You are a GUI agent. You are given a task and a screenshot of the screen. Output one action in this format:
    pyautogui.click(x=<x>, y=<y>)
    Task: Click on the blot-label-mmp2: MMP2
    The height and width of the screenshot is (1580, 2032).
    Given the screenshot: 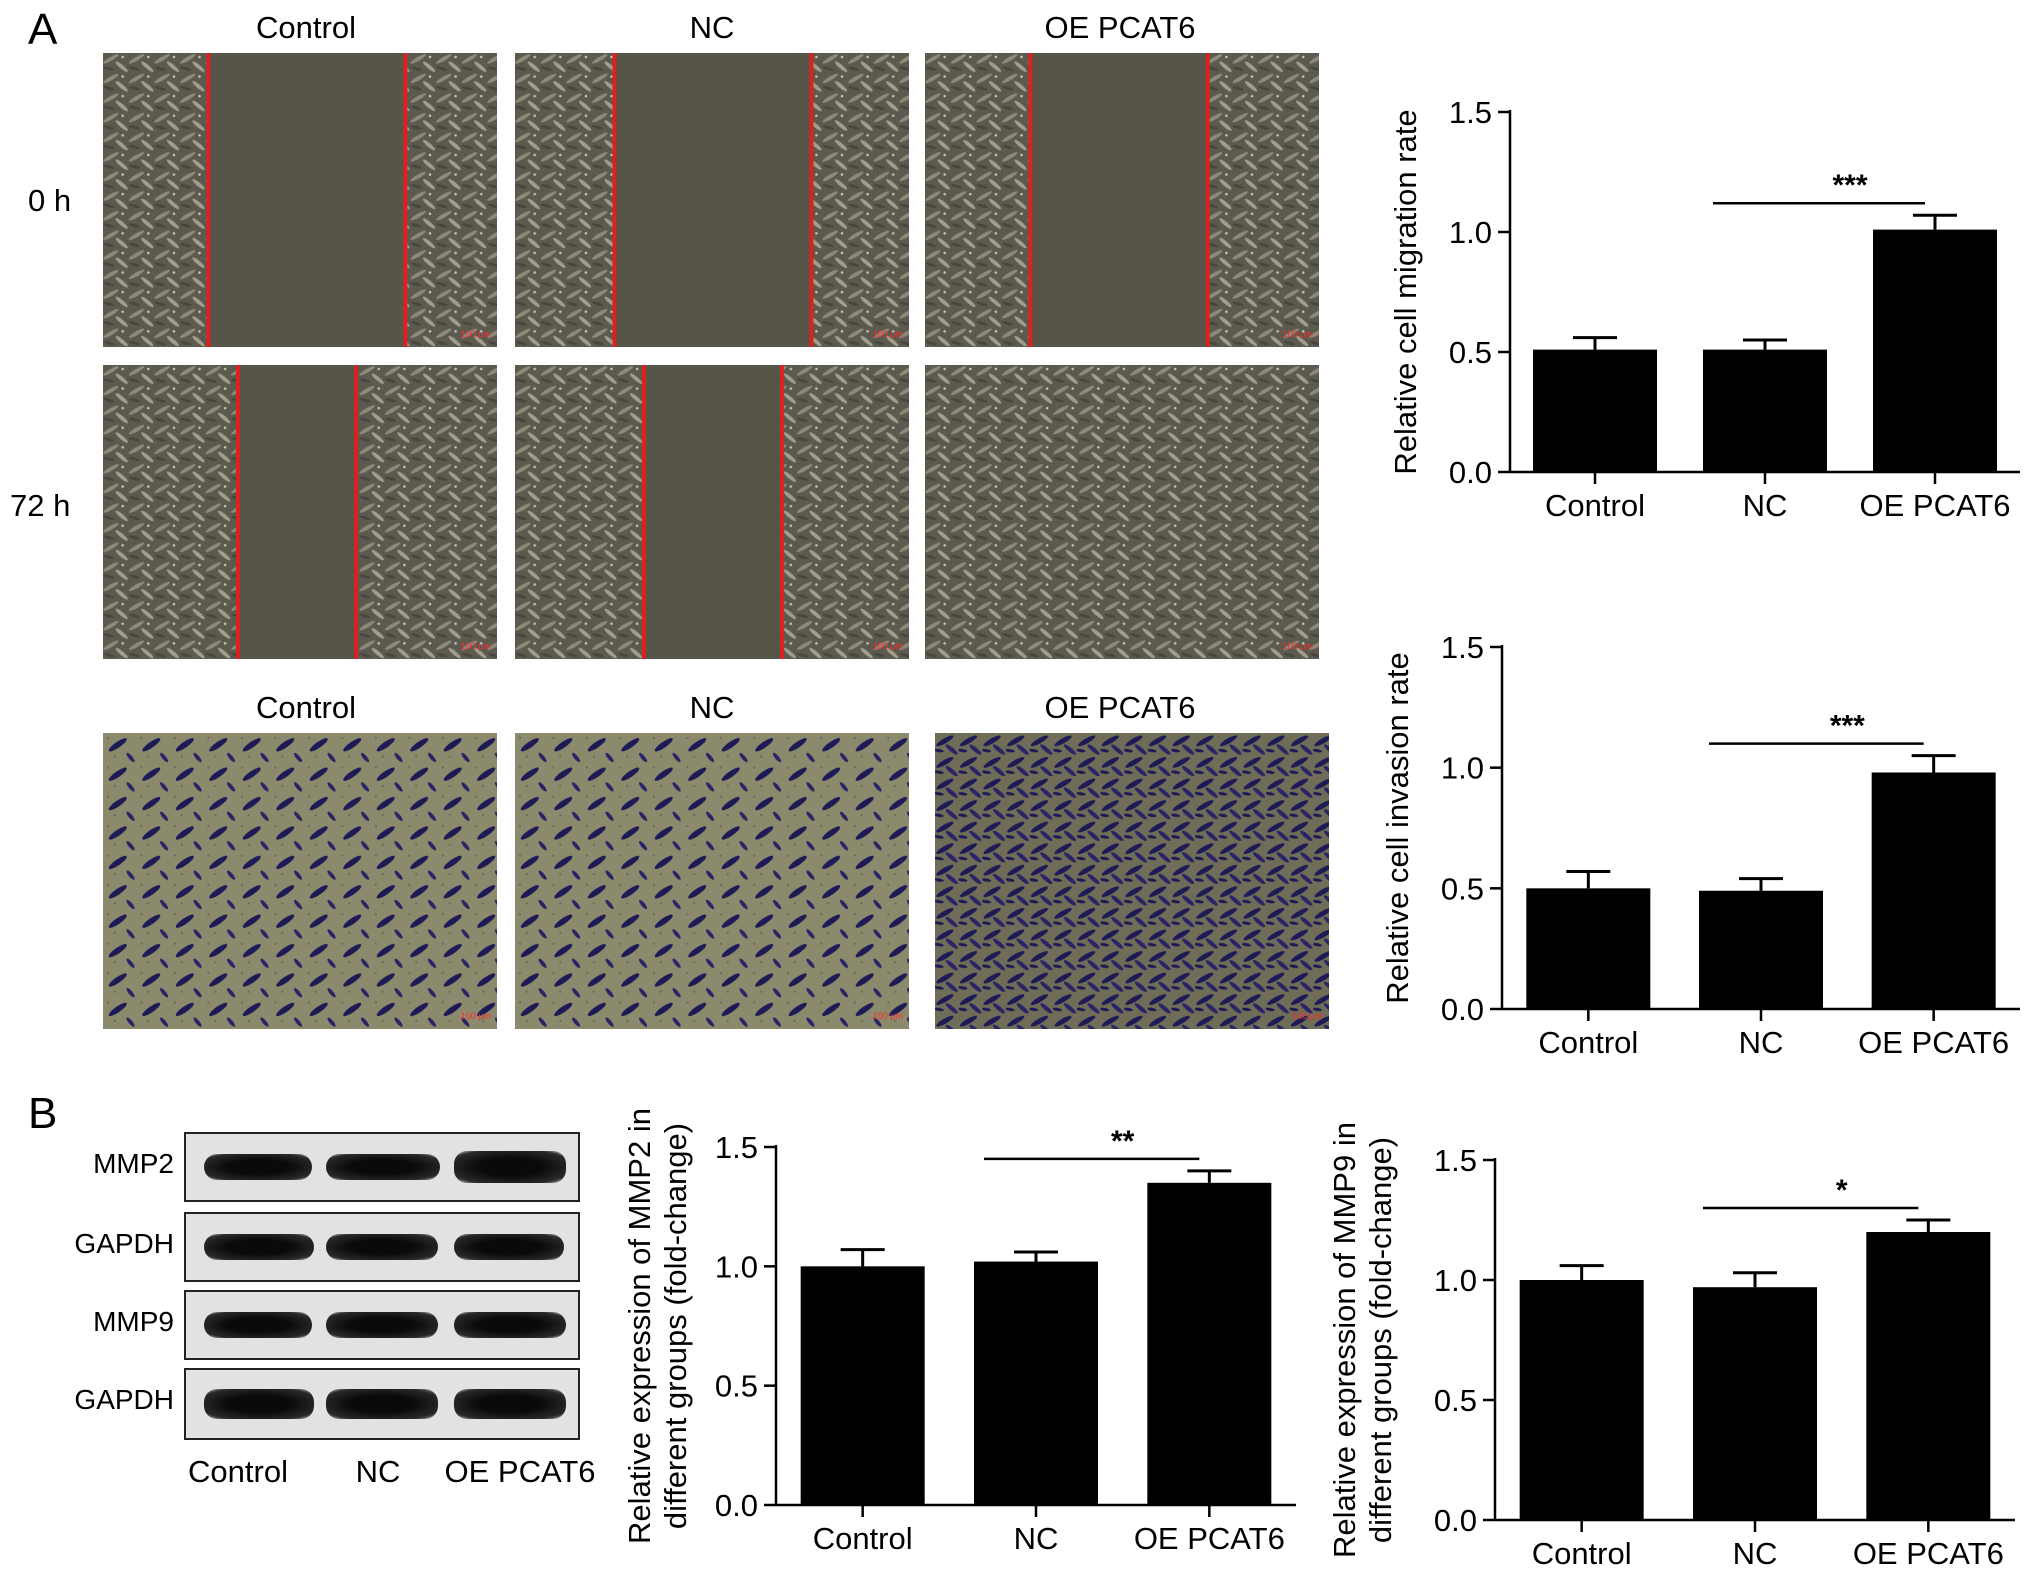 What is the action you would take?
    pyautogui.click(x=133, y=1163)
    